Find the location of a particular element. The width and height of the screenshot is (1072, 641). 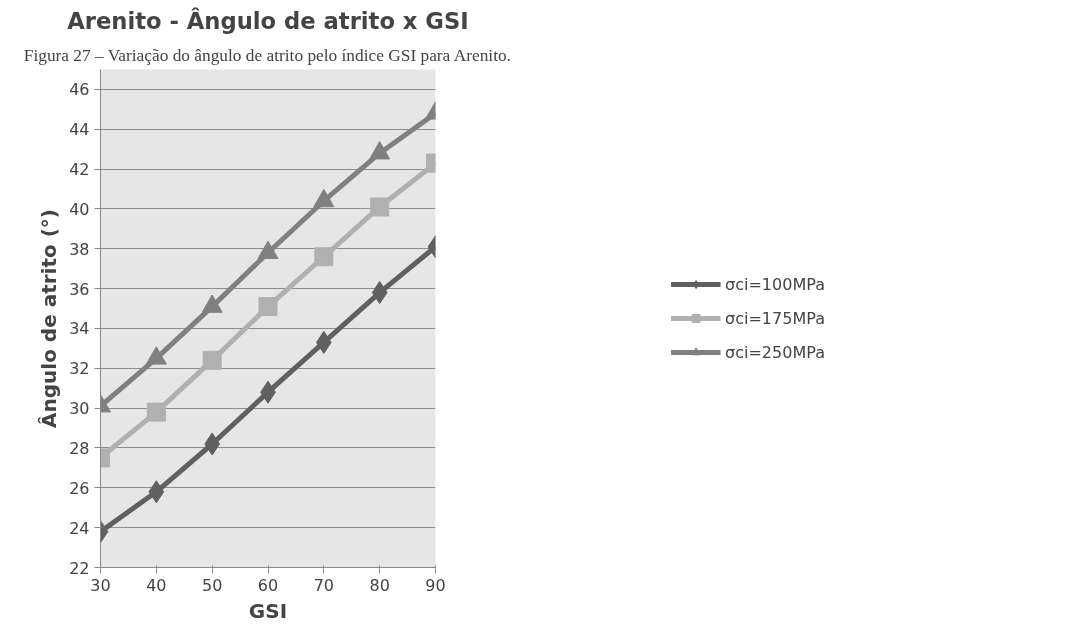

y-tick-label: 42 is located at coordinates (79, 170).